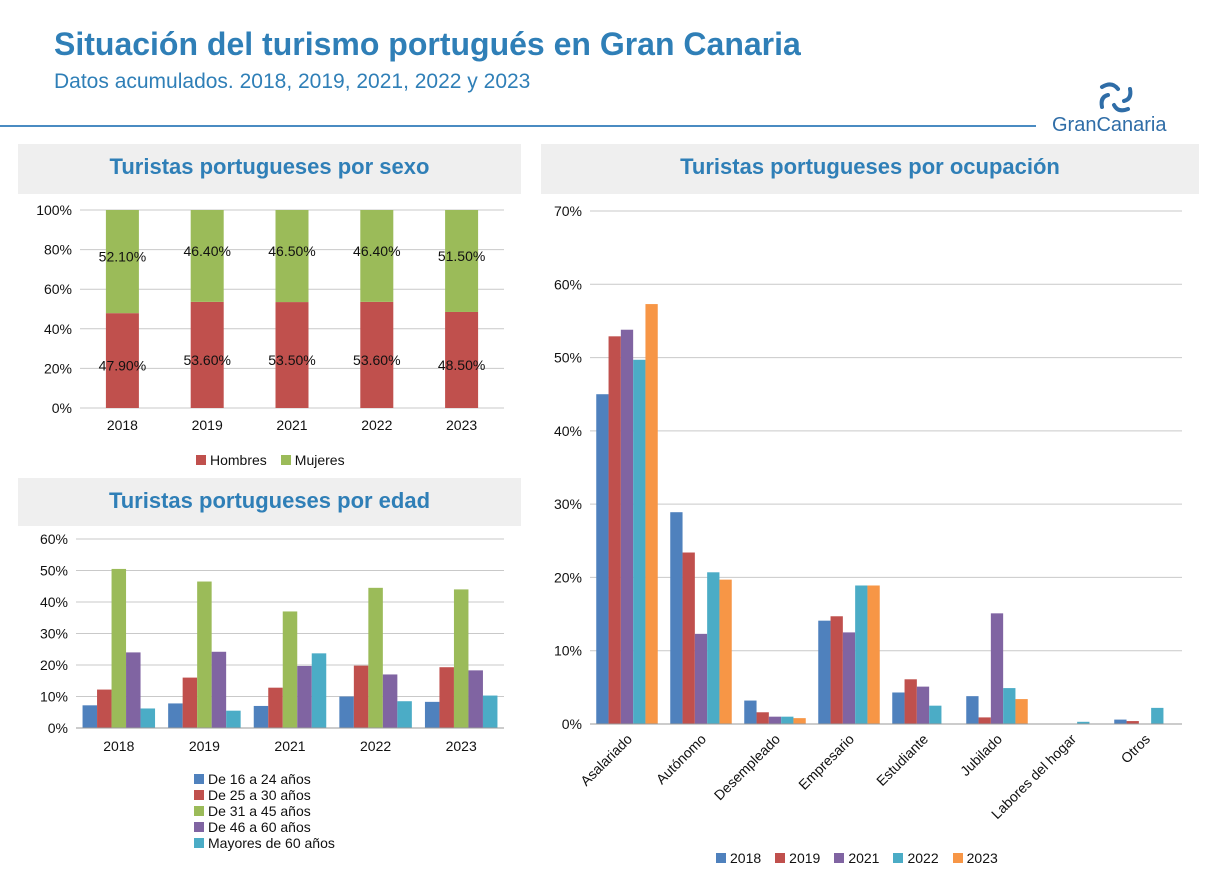  I want to click on bar-mayores-de-60-anos-2023, so click(490, 711).